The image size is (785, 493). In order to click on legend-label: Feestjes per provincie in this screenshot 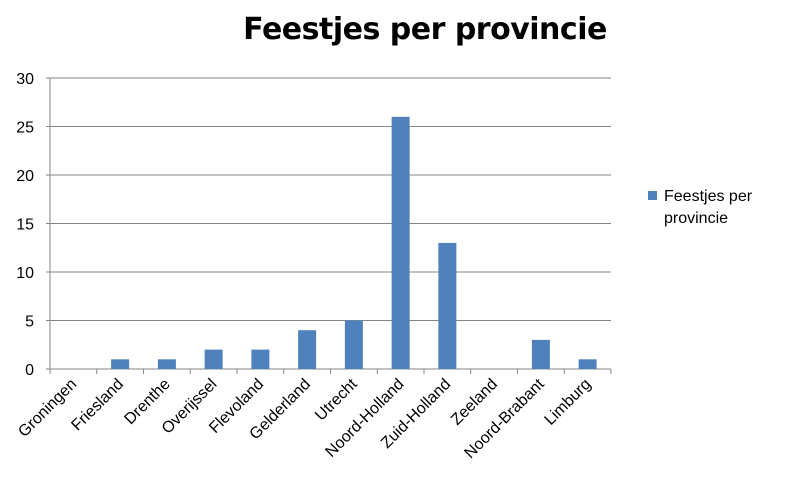, I will do `click(708, 207)`.